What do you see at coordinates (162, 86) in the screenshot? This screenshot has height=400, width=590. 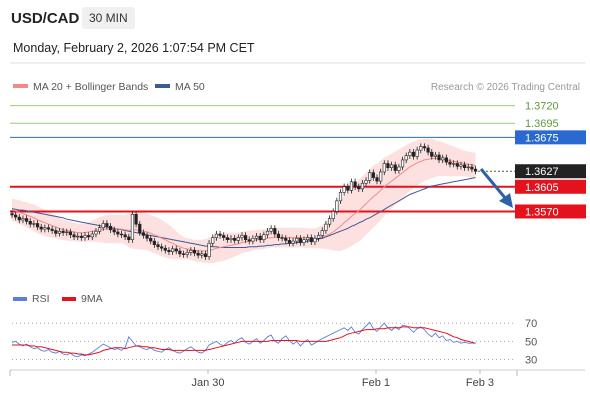 I see `ma50-legend-swatch` at bounding box center [162, 86].